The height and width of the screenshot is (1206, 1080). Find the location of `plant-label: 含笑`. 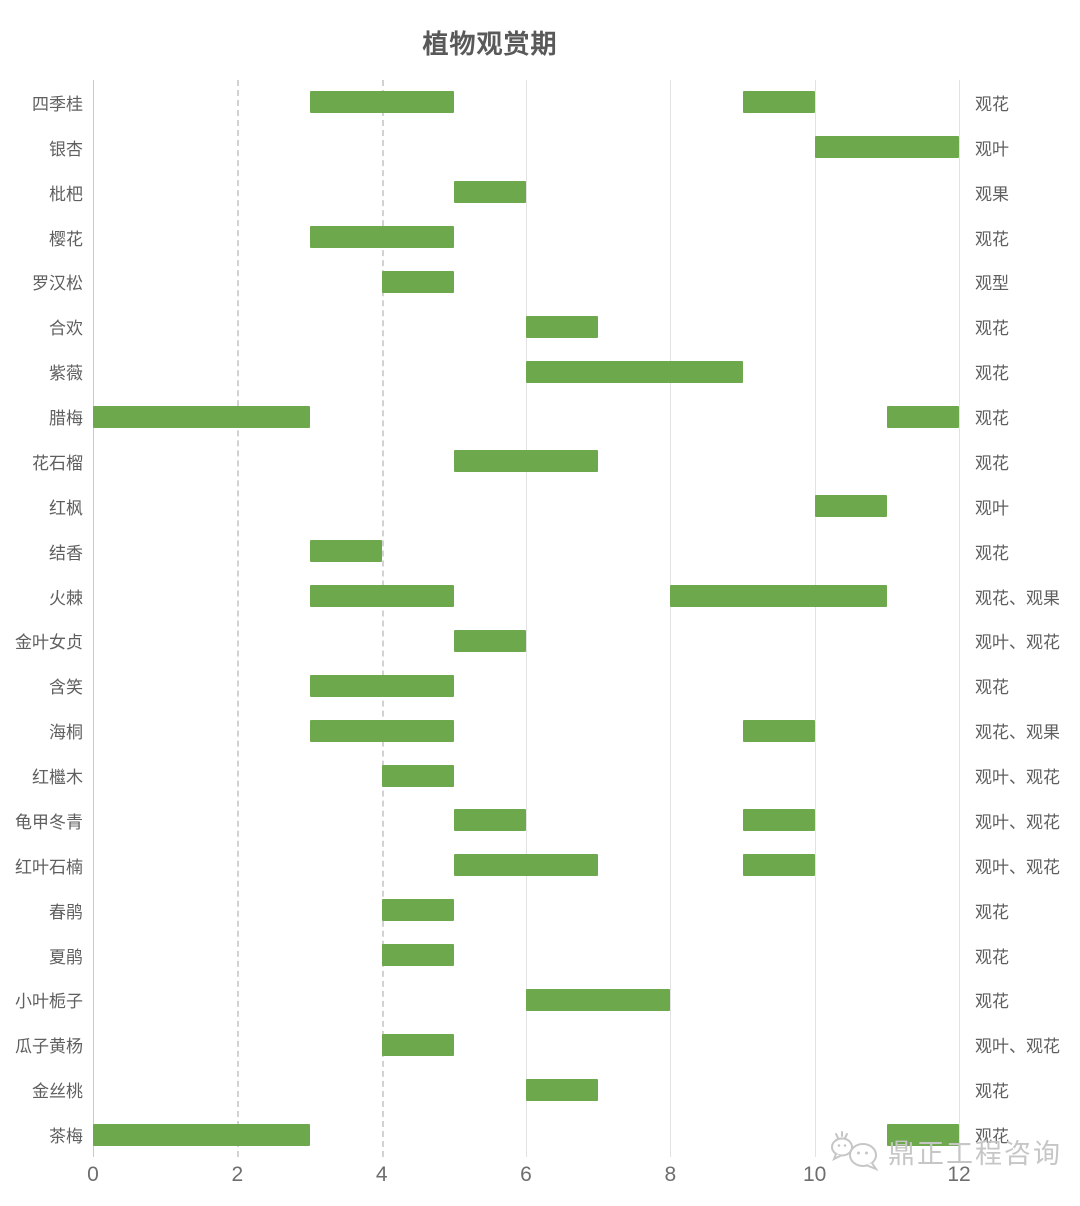

plant-label: 含笑 is located at coordinates (66, 688).